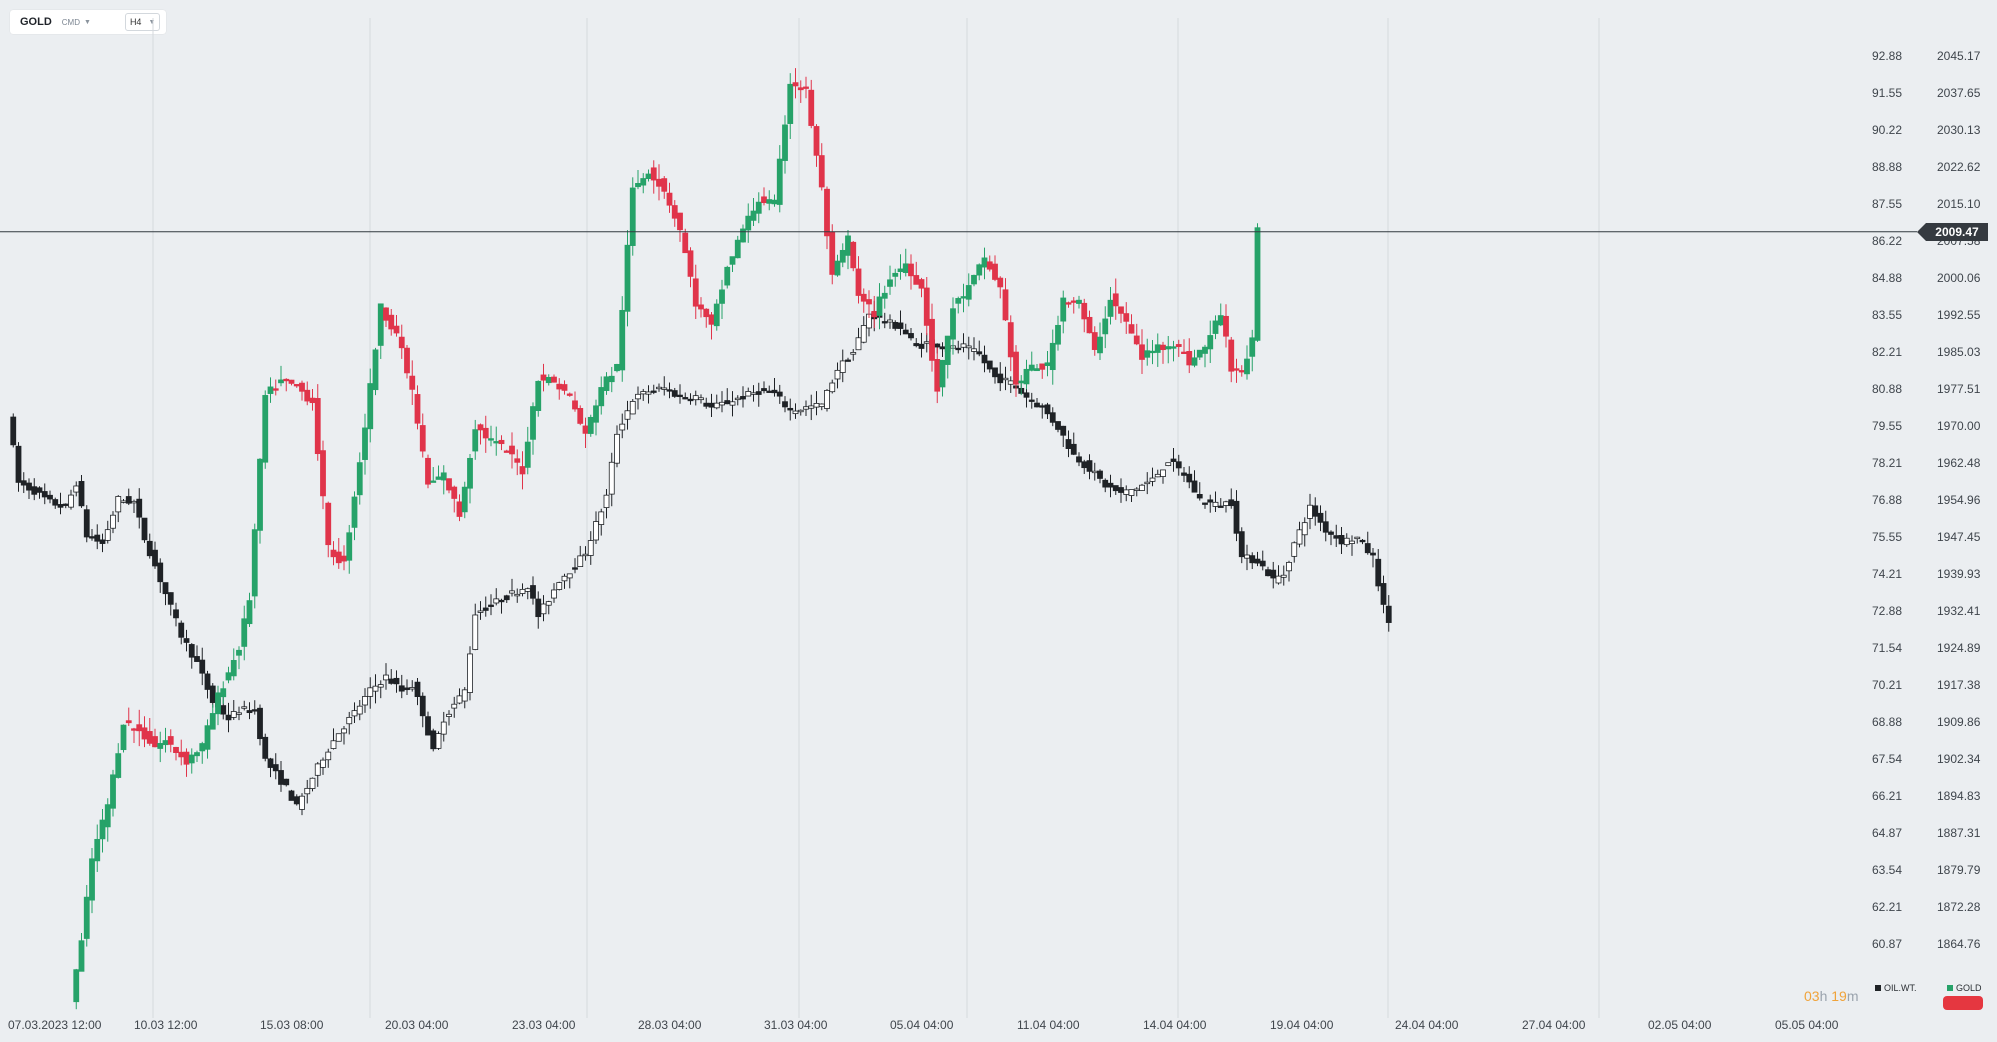  I want to click on symbol-name: GOLD, so click(36, 22).